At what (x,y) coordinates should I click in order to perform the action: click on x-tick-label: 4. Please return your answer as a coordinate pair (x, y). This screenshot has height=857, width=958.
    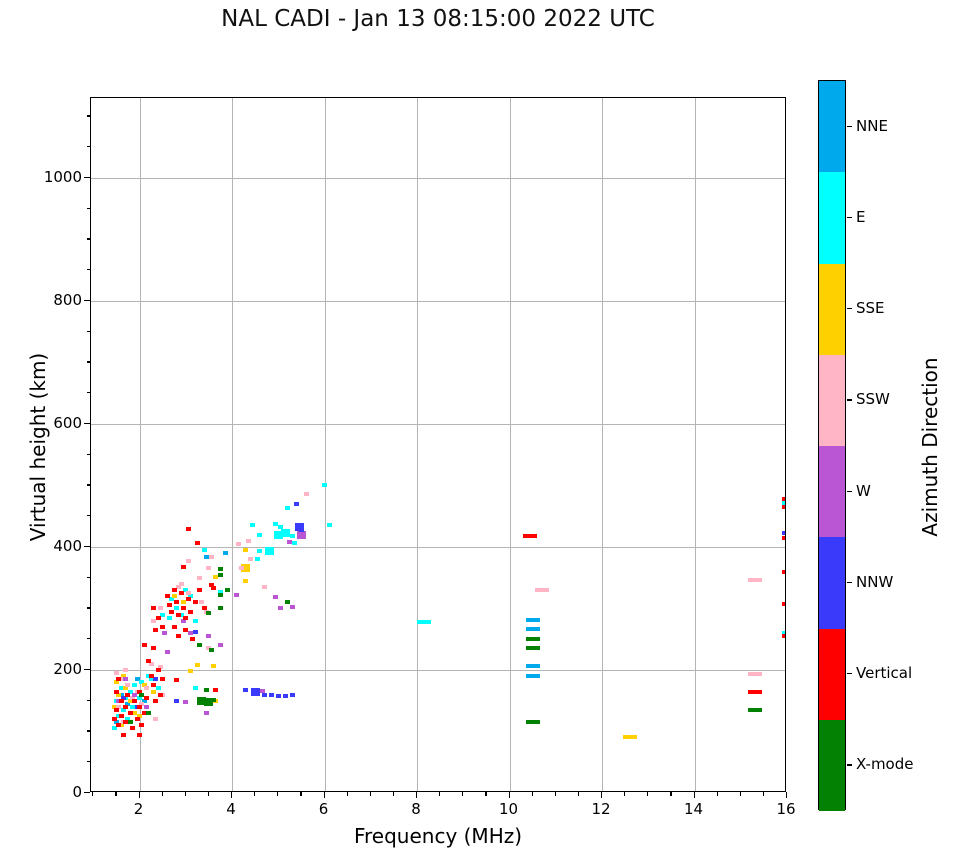
    Looking at the image, I should click on (231, 809).